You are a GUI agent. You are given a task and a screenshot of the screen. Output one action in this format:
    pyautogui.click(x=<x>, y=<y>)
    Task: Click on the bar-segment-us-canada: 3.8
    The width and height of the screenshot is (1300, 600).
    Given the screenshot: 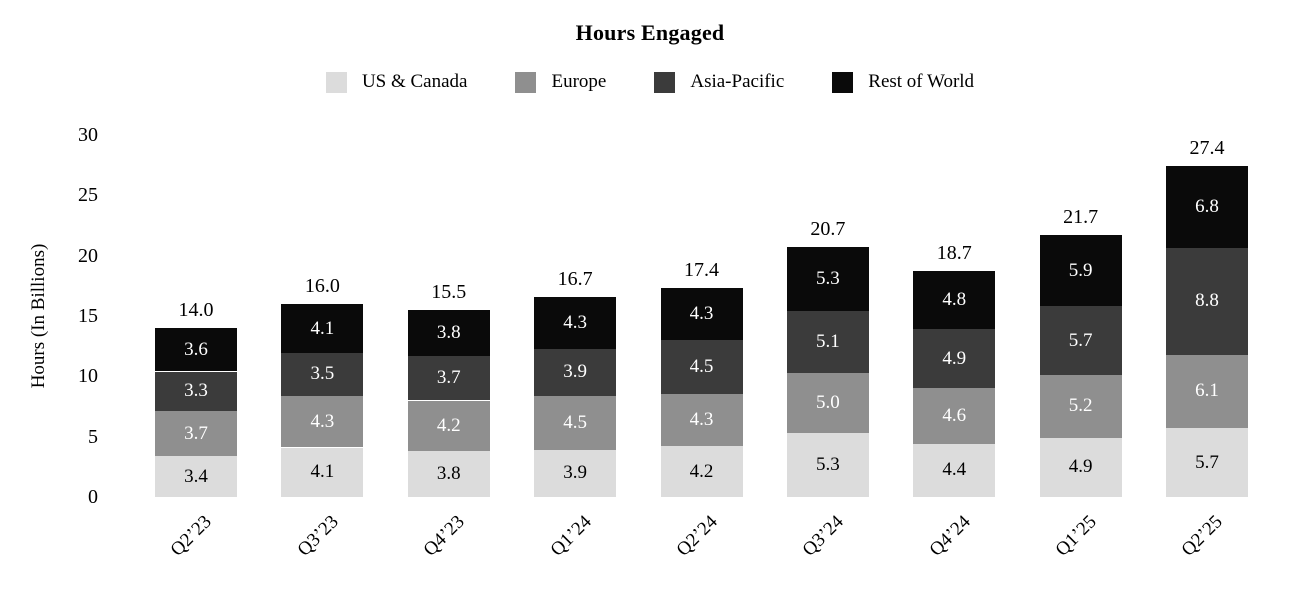 What is the action you would take?
    pyautogui.click(x=448, y=474)
    